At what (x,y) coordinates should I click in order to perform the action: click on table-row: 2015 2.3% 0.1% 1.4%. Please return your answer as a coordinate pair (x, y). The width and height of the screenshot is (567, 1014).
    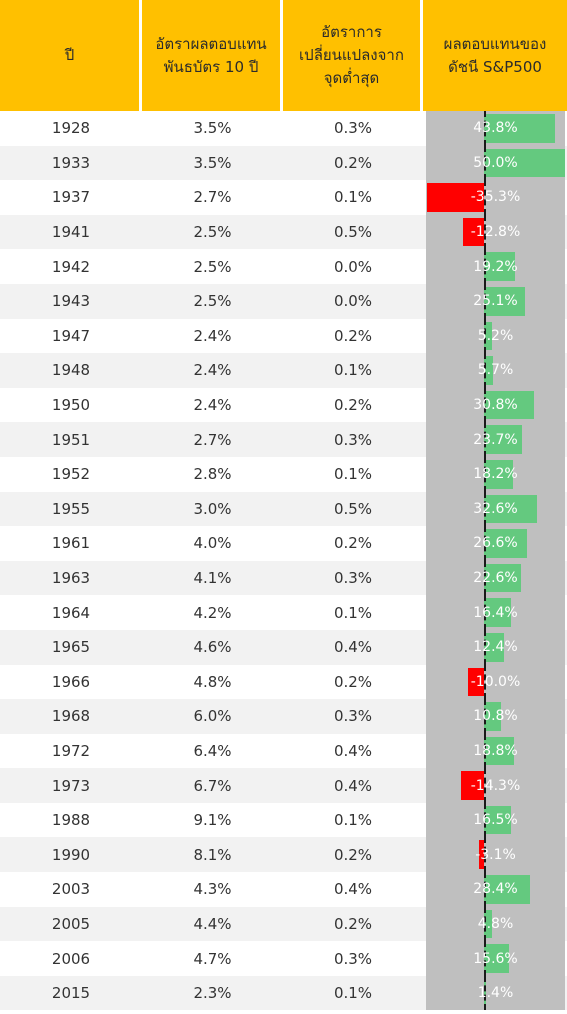
    Looking at the image, I should click on (283, 993).